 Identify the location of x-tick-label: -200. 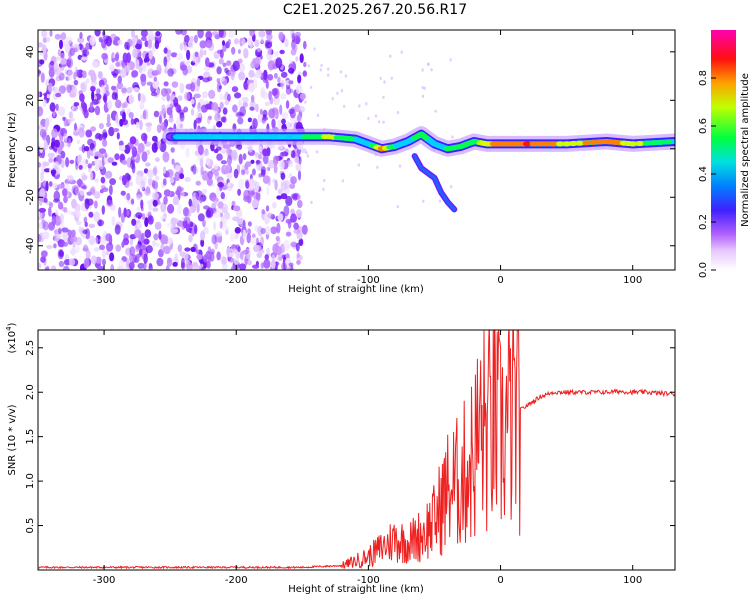
(236, 580).